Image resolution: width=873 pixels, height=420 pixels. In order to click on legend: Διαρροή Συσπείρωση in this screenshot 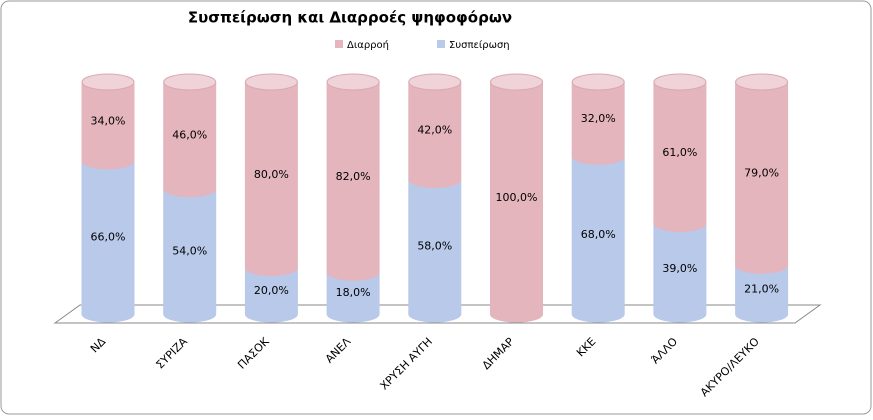, I will do `click(422, 45)`.